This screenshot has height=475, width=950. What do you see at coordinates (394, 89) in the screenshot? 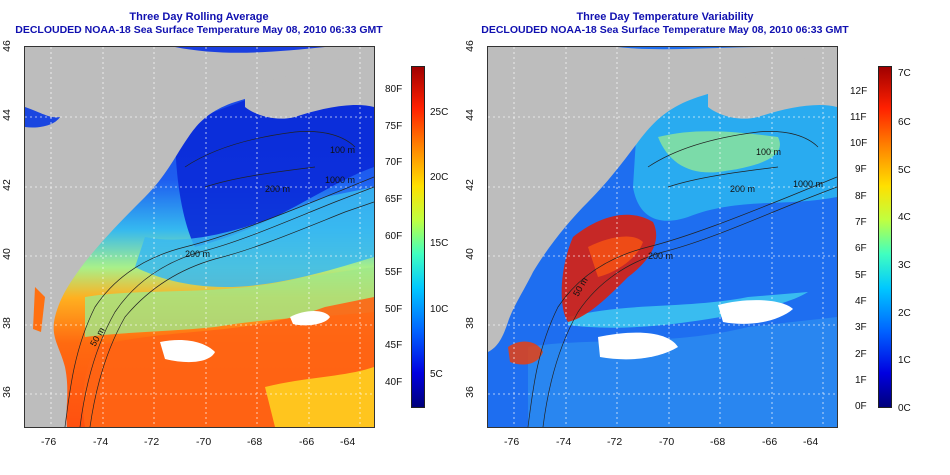
I see `colorbar-f-tick: 80F` at bounding box center [394, 89].